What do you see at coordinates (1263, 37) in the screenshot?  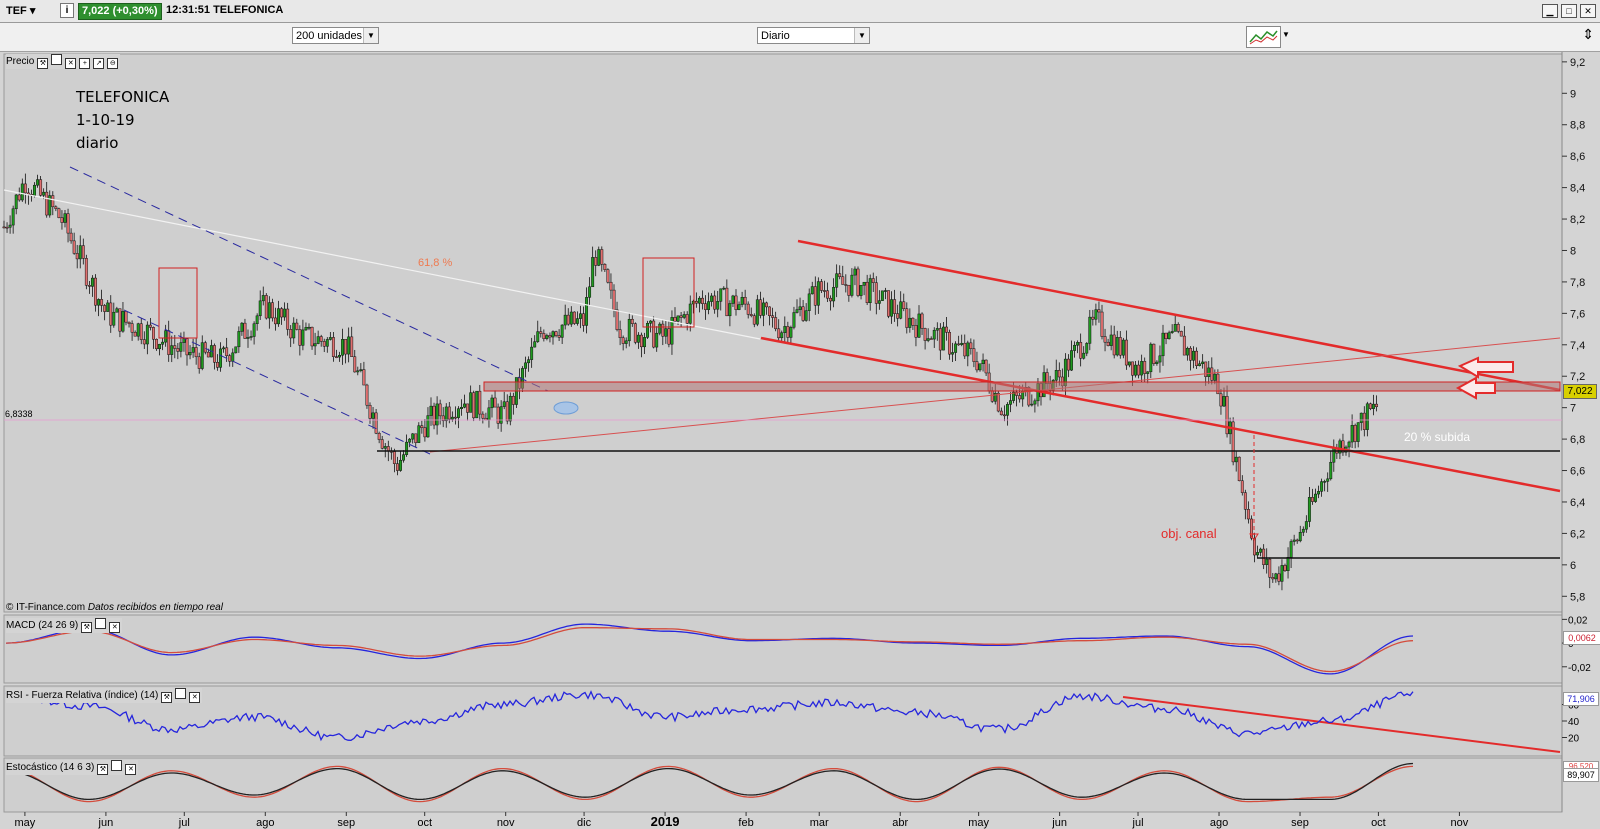 I see `chart-type-icon` at bounding box center [1263, 37].